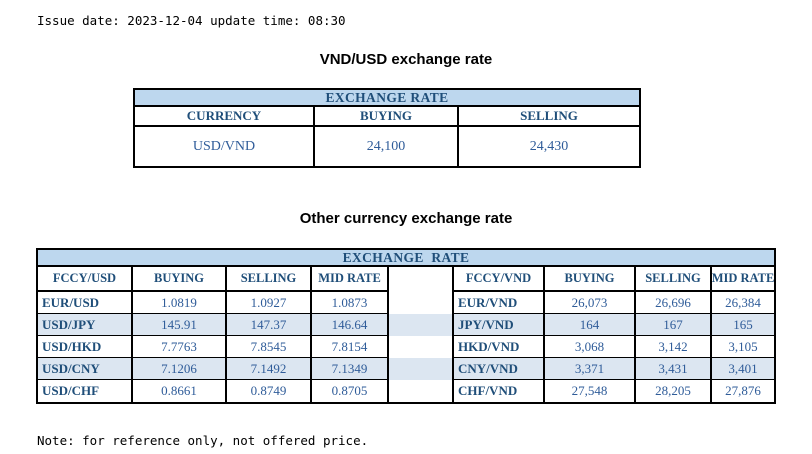 The height and width of the screenshot is (454, 812). Describe the element at coordinates (180, 279) in the screenshot. I see `col-header-left-buying: BUYING` at that location.